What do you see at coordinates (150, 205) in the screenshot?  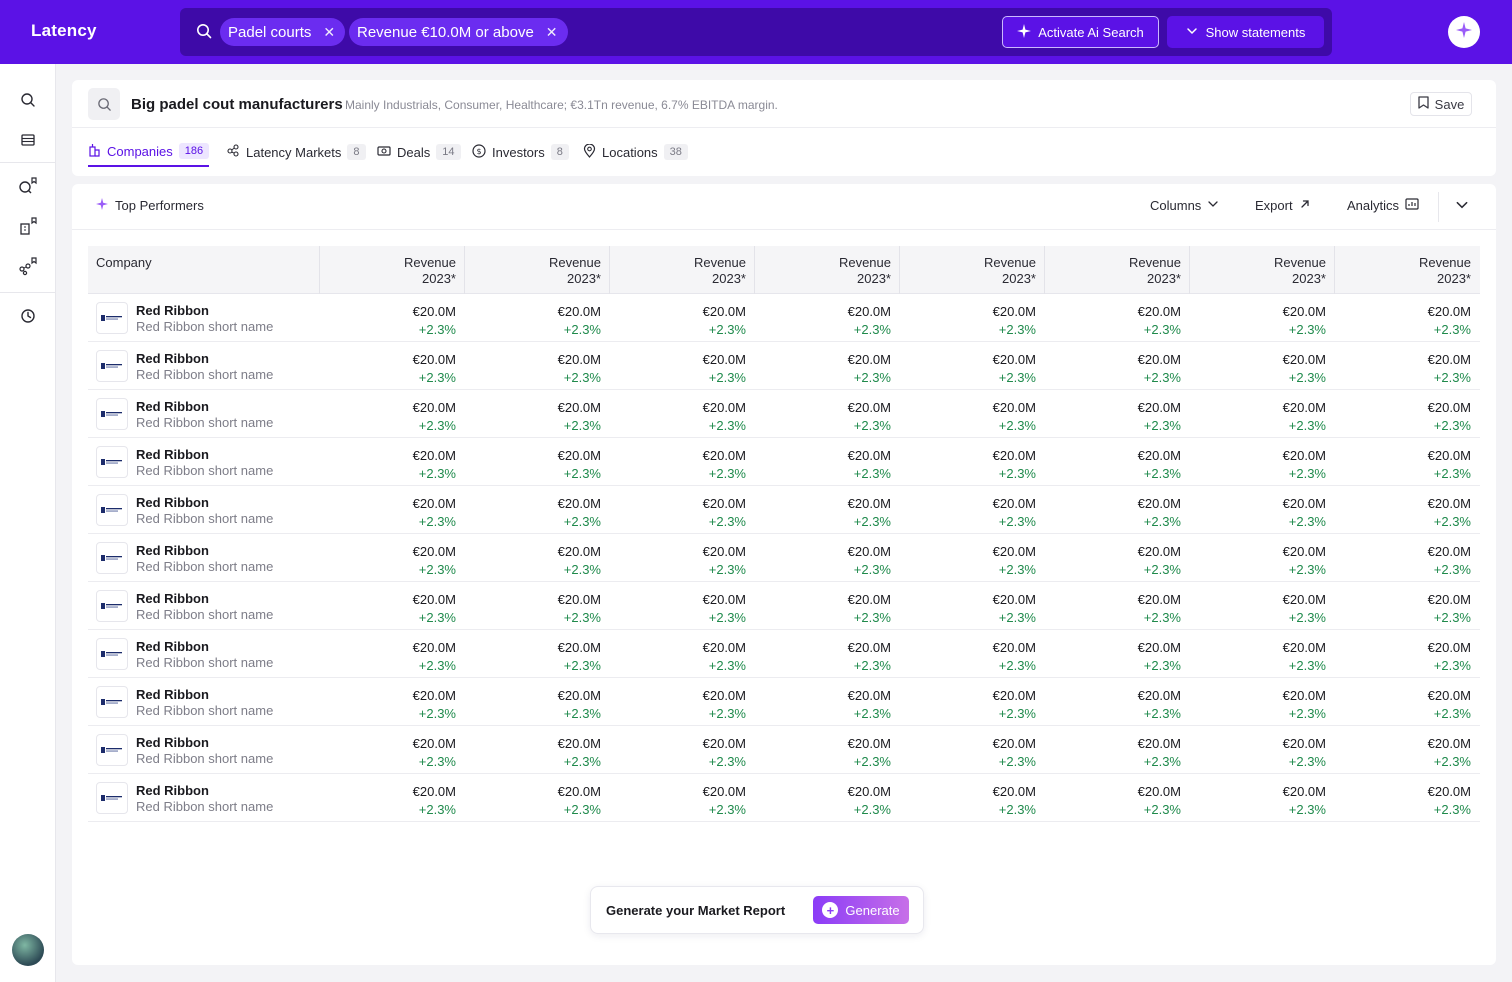 I see `top-performers-button: Top Performers` at bounding box center [150, 205].